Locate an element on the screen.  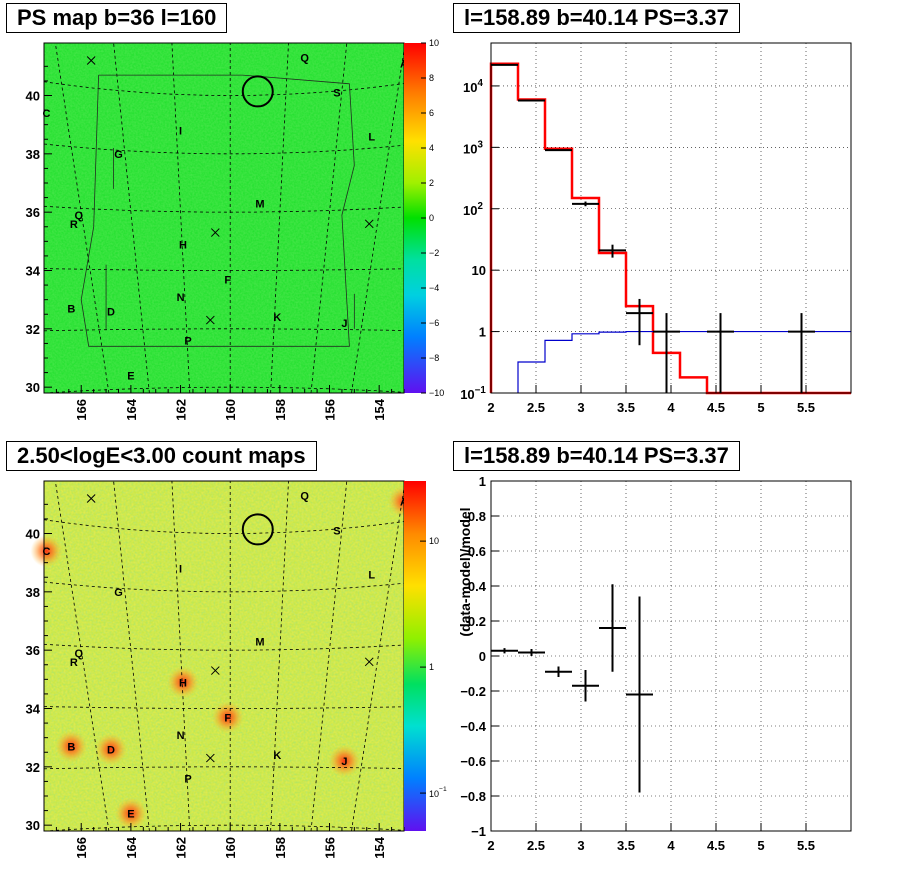
ps-map-region-outline is located at coordinates (217, 210).